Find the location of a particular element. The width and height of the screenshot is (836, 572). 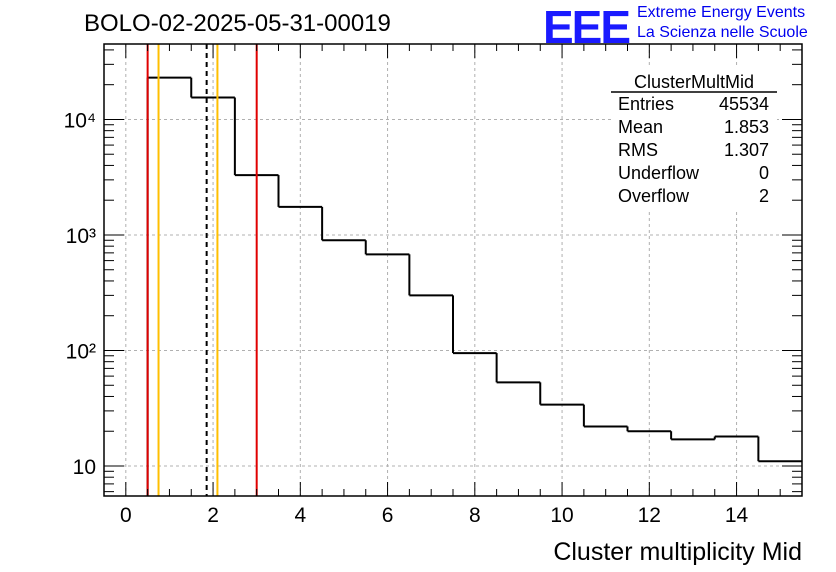

stats-label: Mean is located at coordinates (640, 127).